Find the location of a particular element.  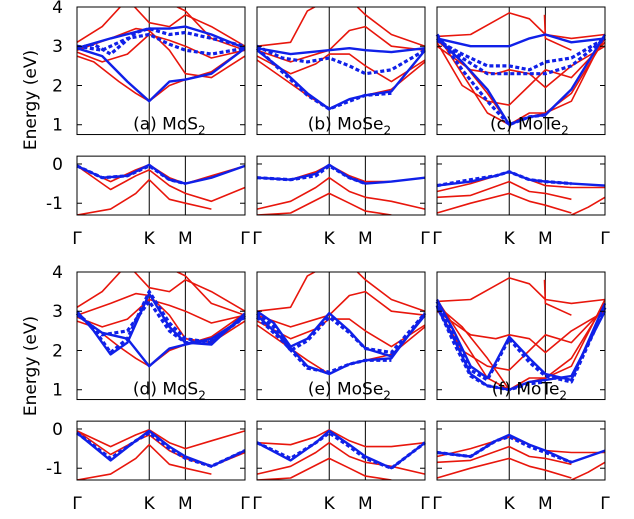

panel-label: (d) MoS2 is located at coordinates (169, 391).